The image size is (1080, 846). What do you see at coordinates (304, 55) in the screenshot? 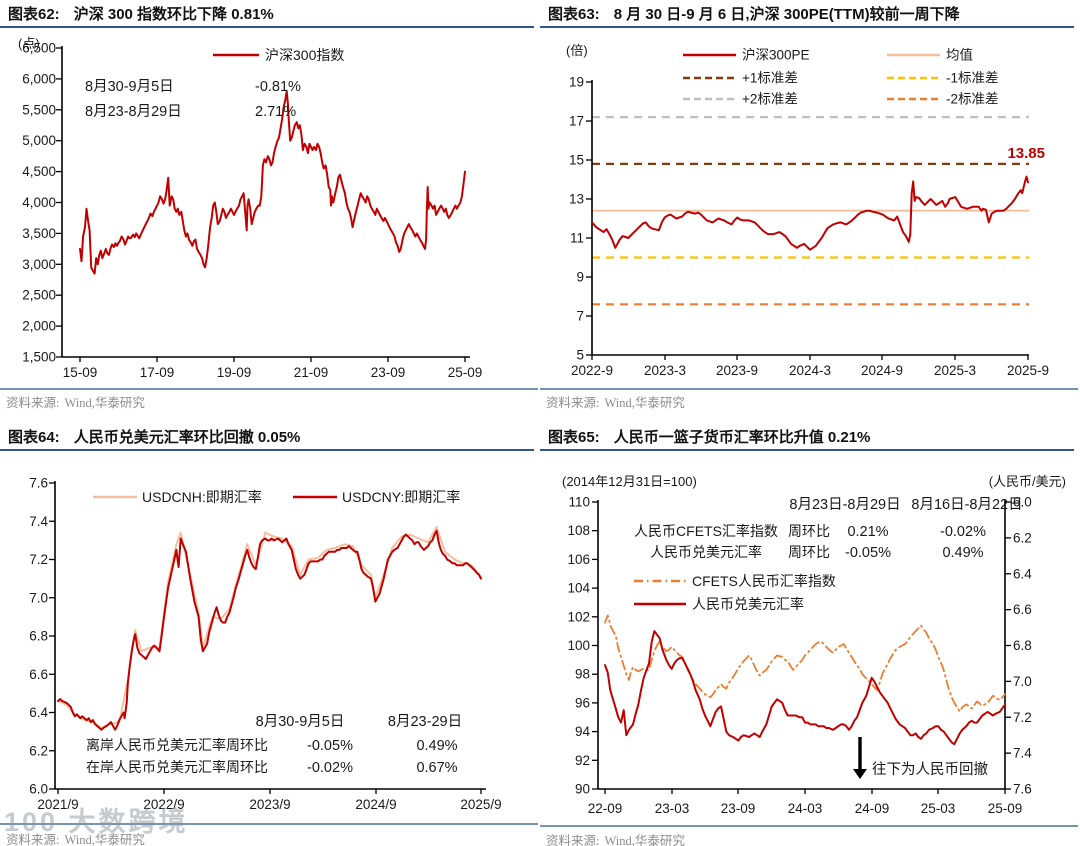
I see `legend-label: 沪深300指数` at bounding box center [304, 55].